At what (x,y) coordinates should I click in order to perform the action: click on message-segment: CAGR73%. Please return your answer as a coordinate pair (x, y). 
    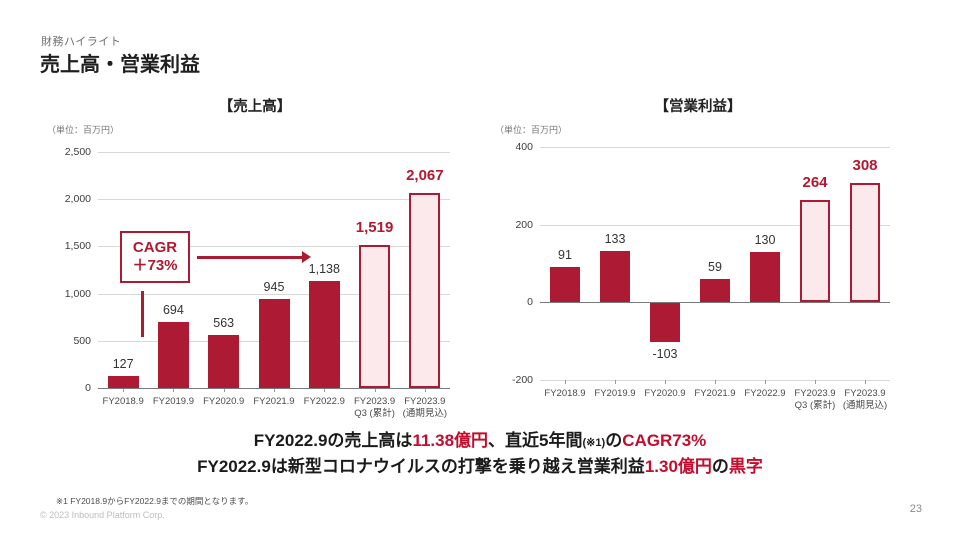
    Looking at the image, I should click on (664, 440).